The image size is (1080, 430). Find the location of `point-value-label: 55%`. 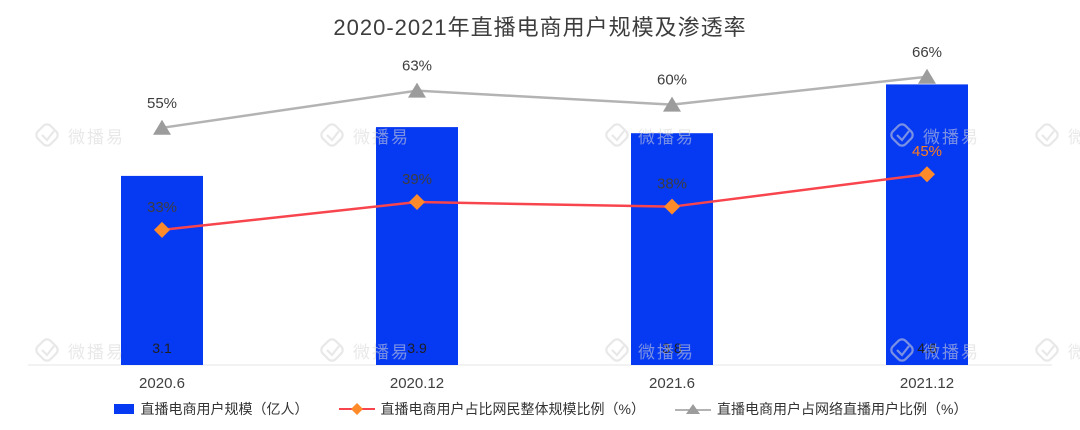

point-value-label: 55% is located at coordinates (162, 103).